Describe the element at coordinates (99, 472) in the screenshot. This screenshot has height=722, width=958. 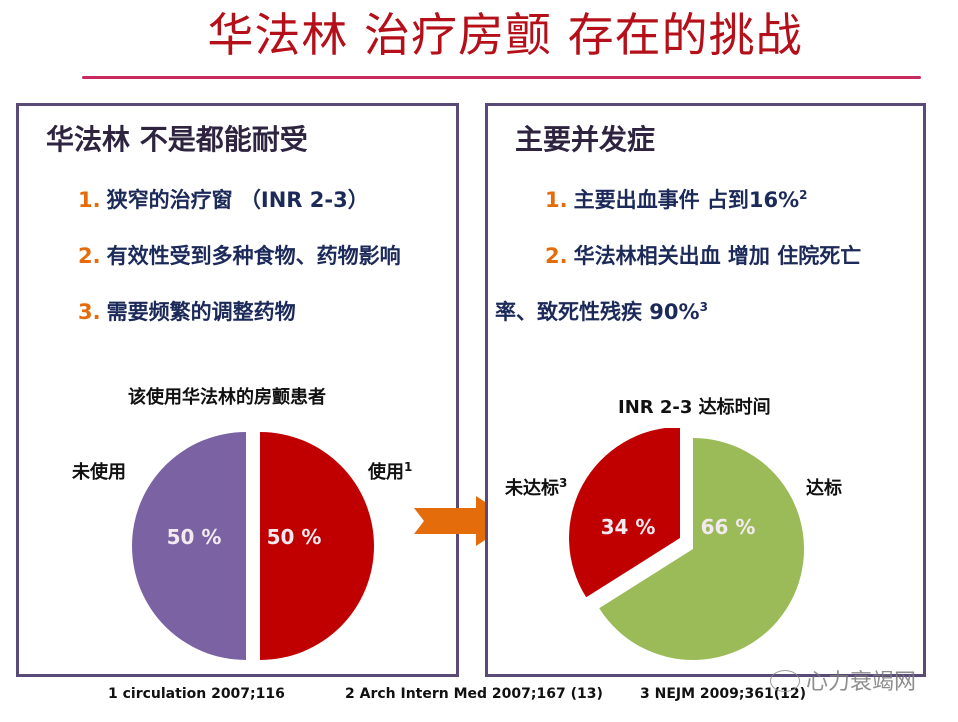
I see `label-not-used: 未使用` at that location.